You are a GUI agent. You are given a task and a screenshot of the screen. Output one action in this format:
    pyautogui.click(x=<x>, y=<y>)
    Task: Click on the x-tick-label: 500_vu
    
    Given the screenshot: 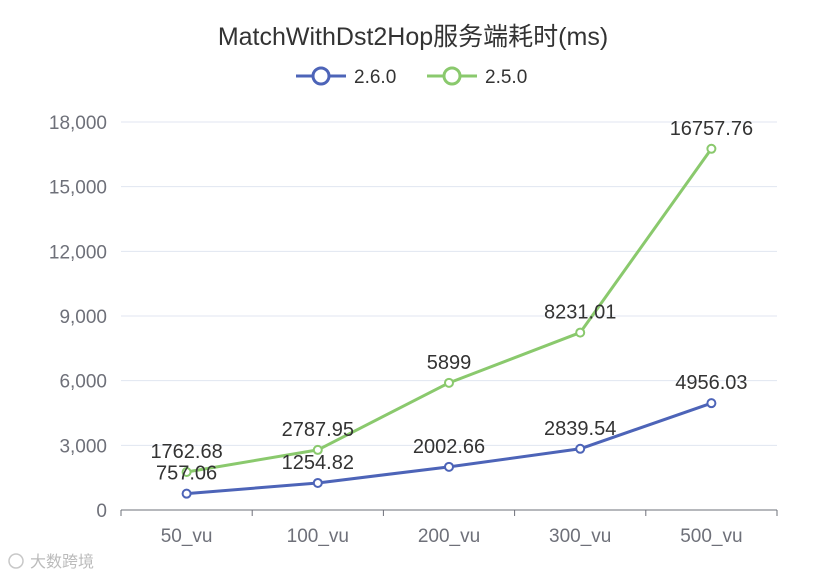 What is the action you would take?
    pyautogui.click(x=711, y=536)
    